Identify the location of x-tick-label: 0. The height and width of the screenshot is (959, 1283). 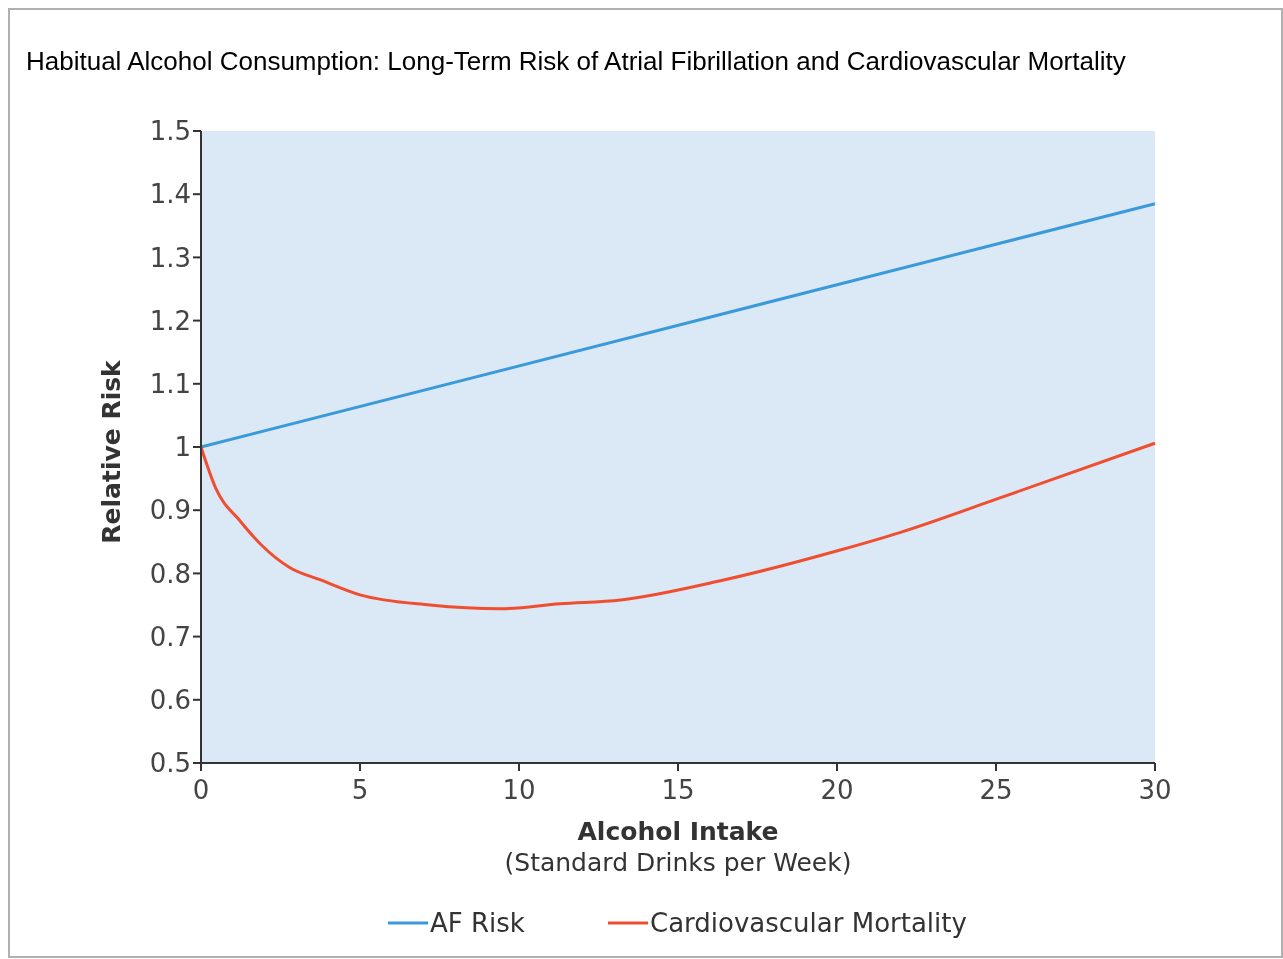
(201, 790).